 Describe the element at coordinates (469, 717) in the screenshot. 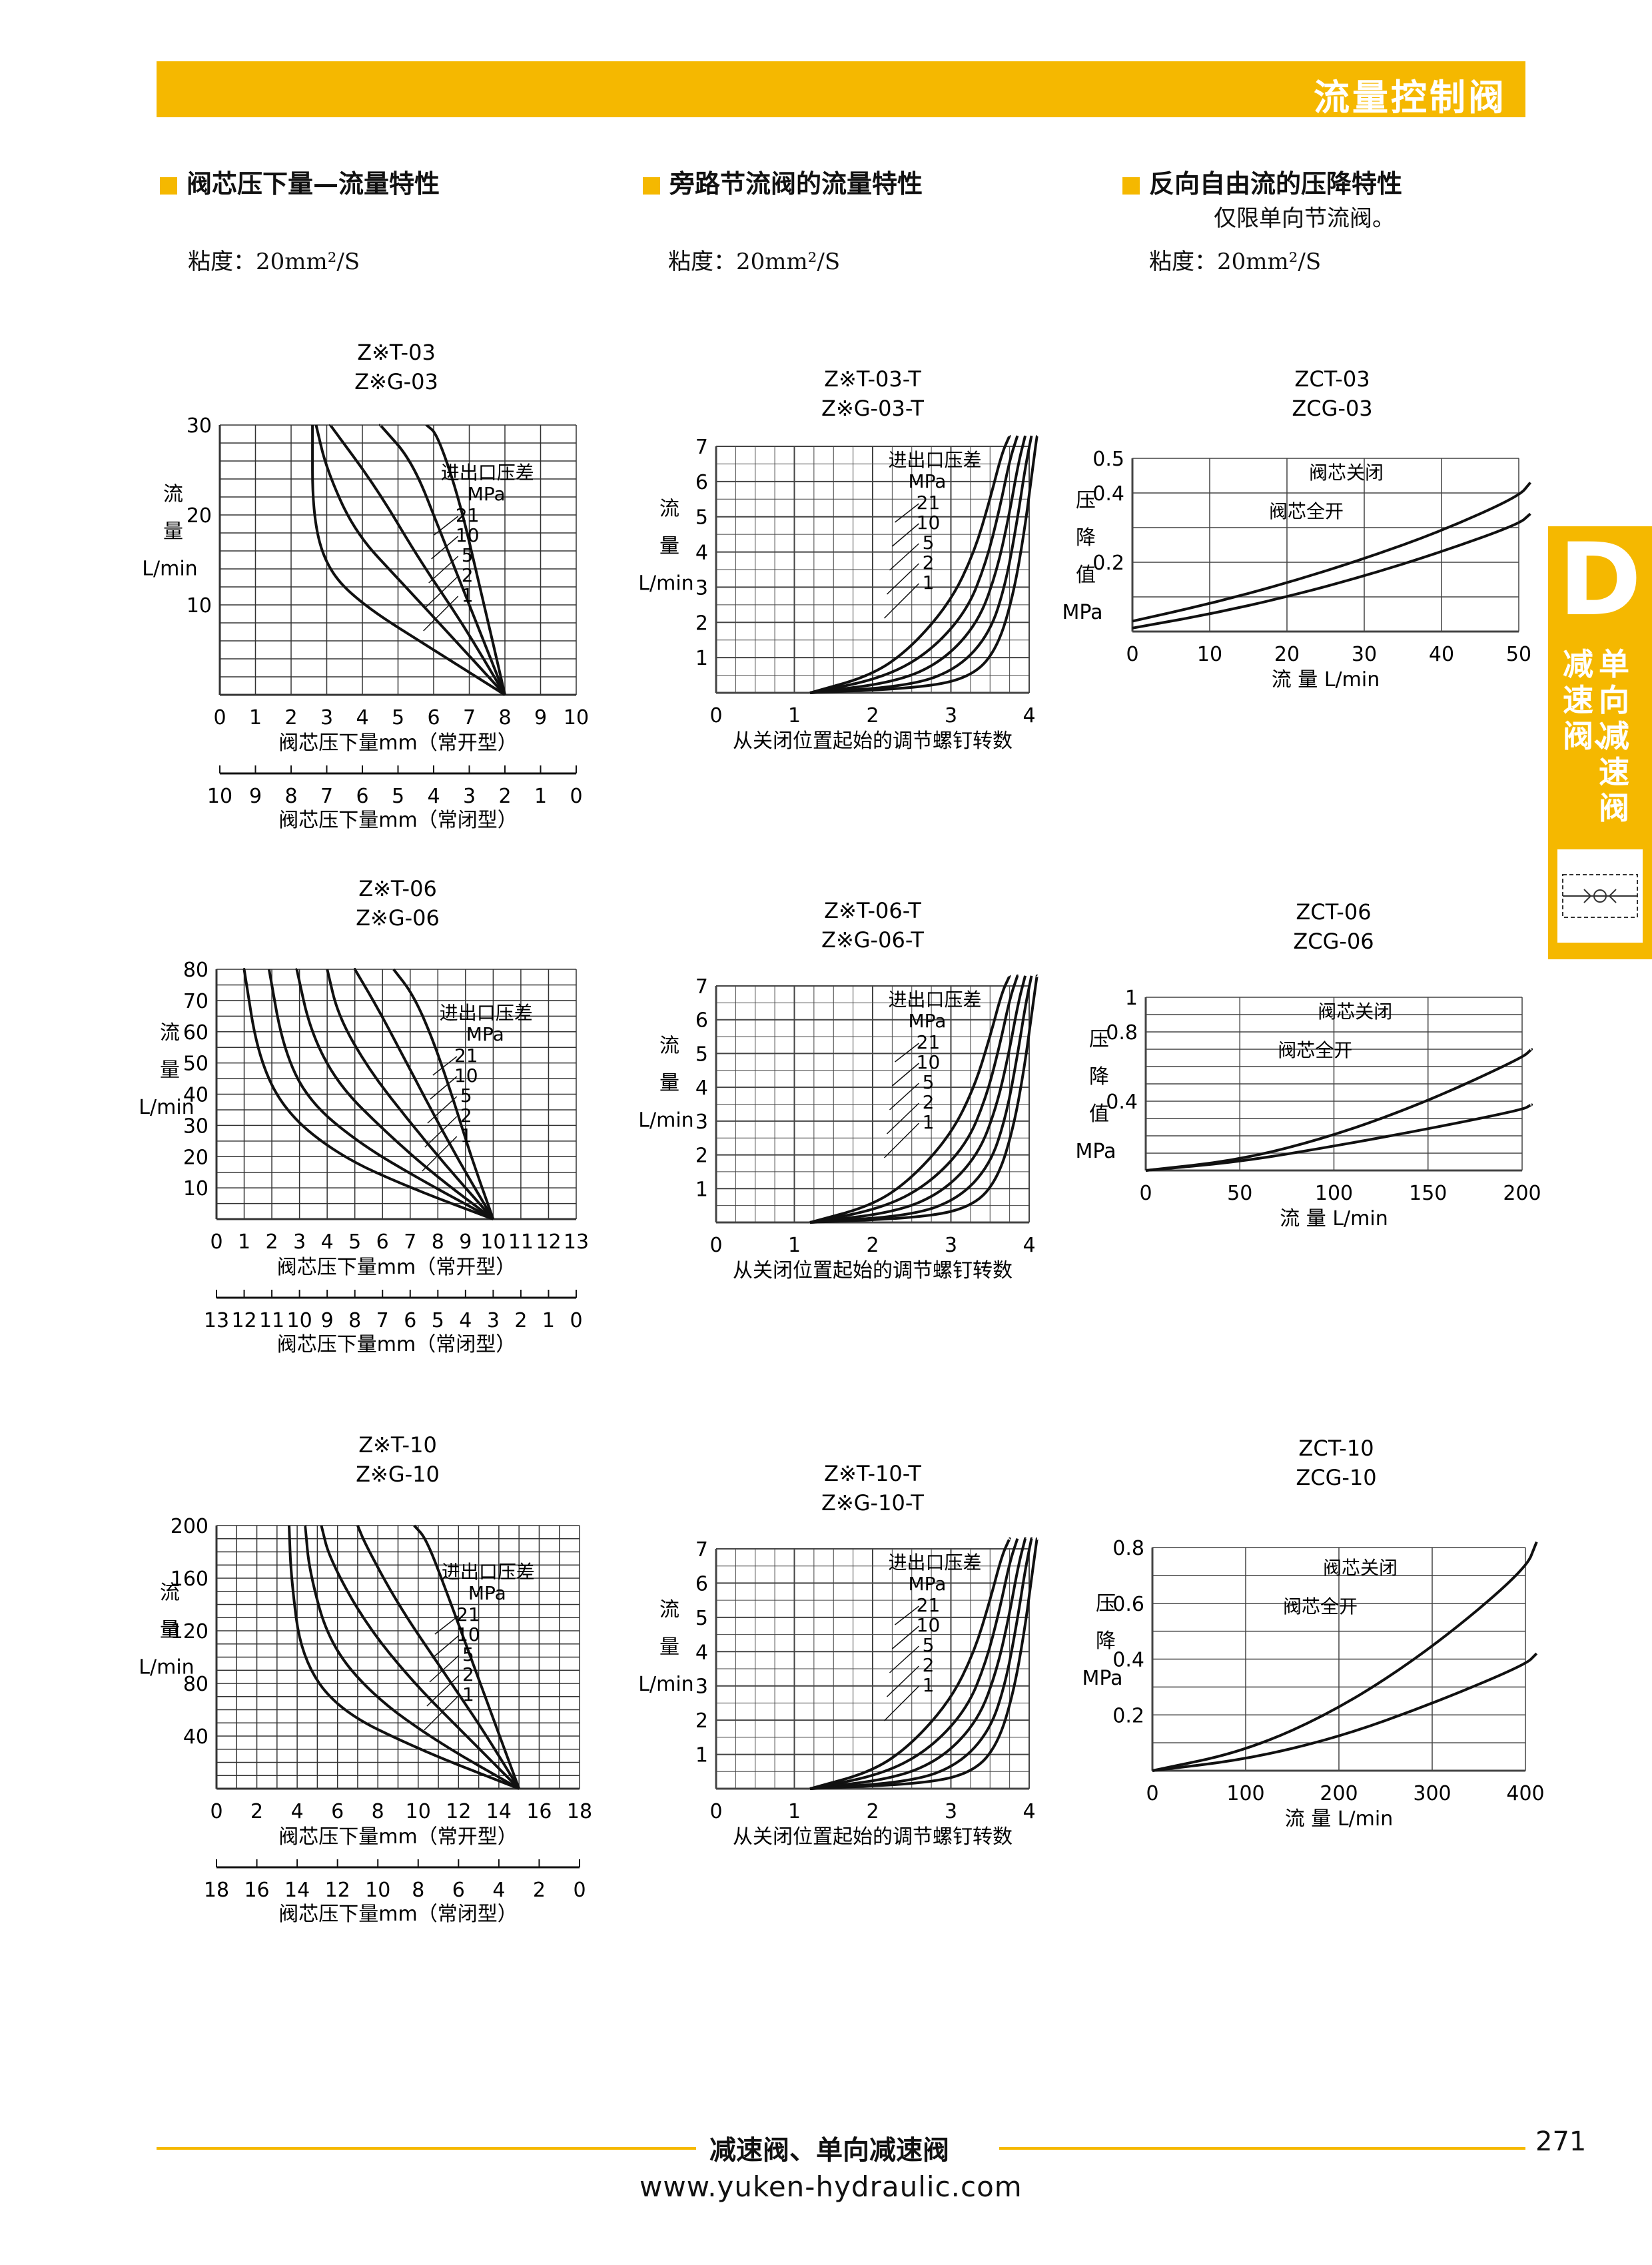

I see `x-tick-label: 7` at that location.